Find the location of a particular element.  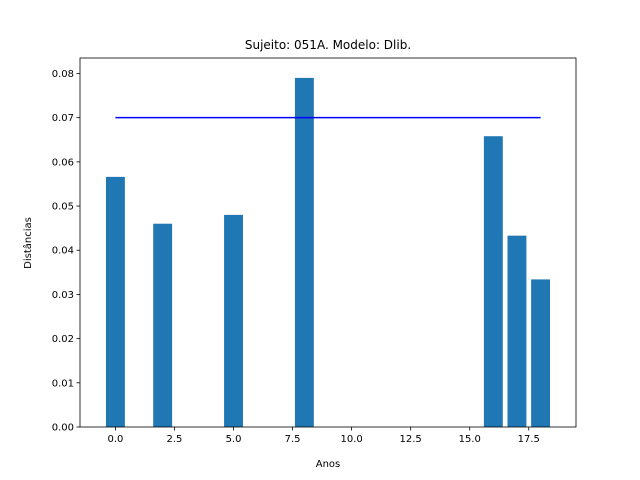

y-tick-label: 0.00 is located at coordinates (63, 428).